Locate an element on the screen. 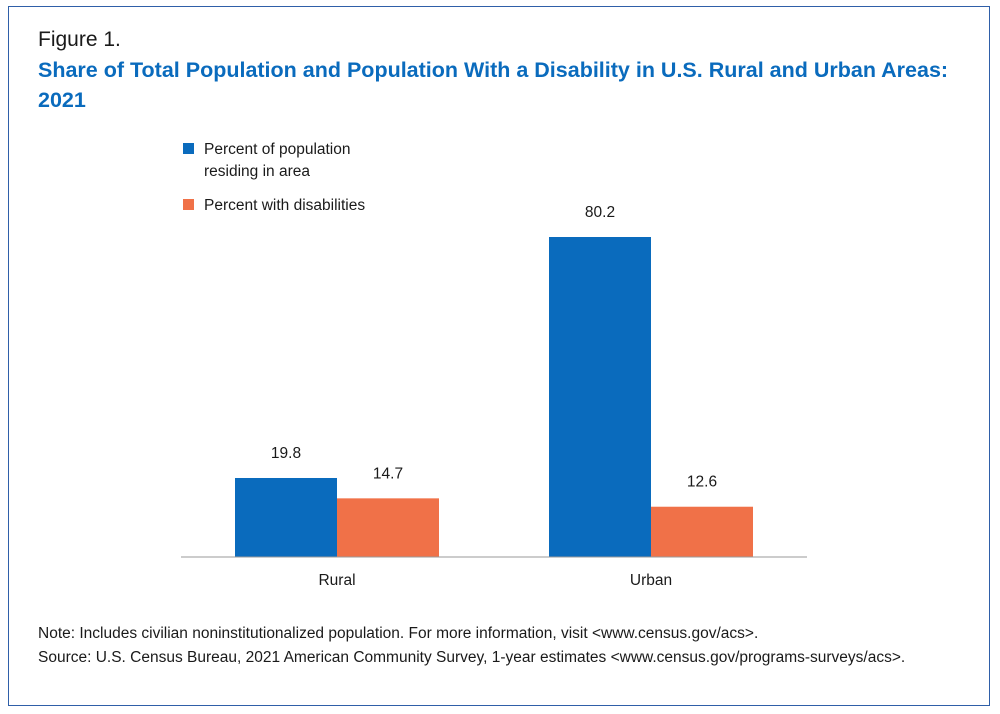  legend-label-series-1-line-2: residing in area is located at coordinates (257, 171).